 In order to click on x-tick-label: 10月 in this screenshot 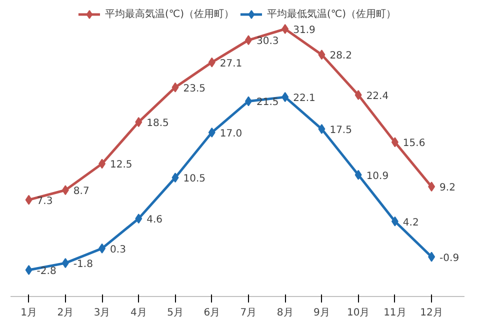, I will do `click(358, 313)`.